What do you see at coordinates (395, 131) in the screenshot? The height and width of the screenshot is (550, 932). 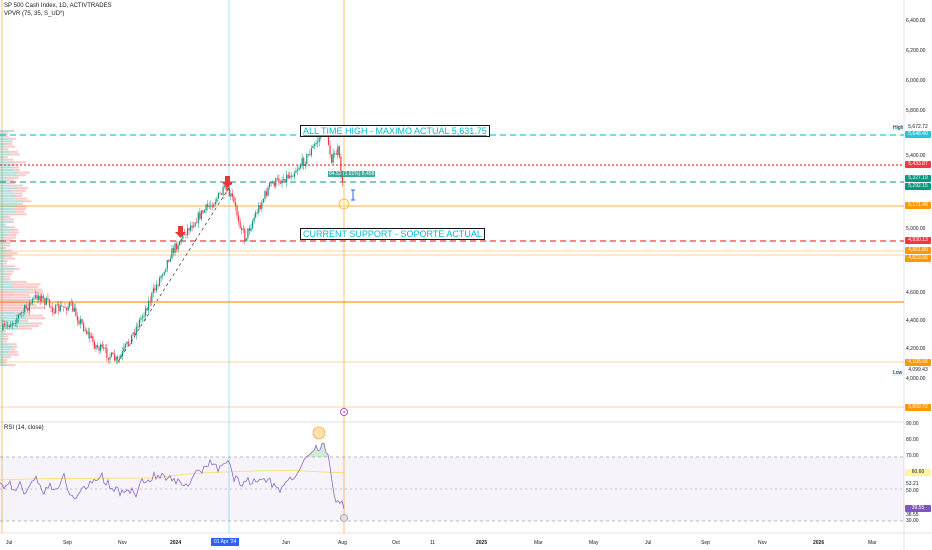 I see `ath-annotation: ALL TIME HIGH - MAXIMO ACTUAL 5,631.75` at bounding box center [395, 131].